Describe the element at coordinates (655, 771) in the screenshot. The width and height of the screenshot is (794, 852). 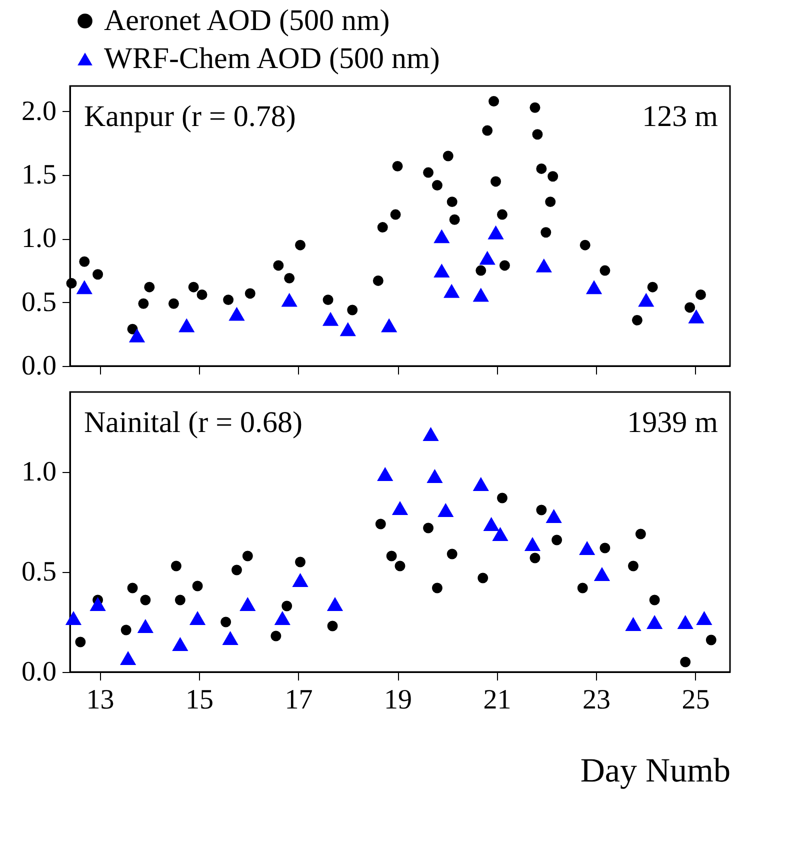
I see `x-axis-title: Day Numb` at that location.